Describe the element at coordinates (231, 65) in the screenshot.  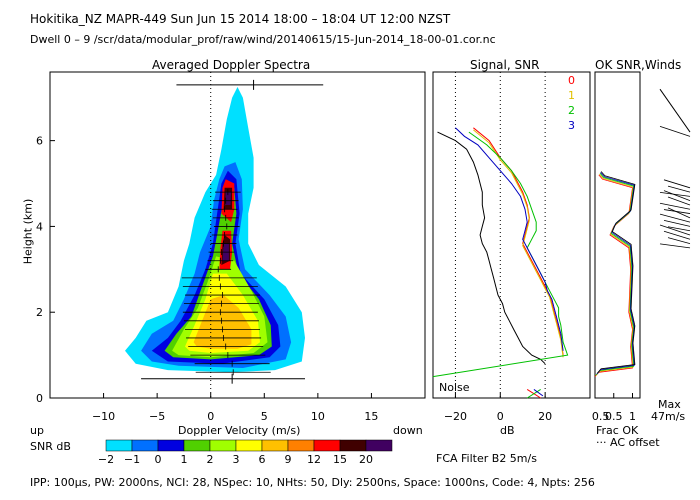
I see `spectra-title: Averaged Doppler Spectra` at that location.